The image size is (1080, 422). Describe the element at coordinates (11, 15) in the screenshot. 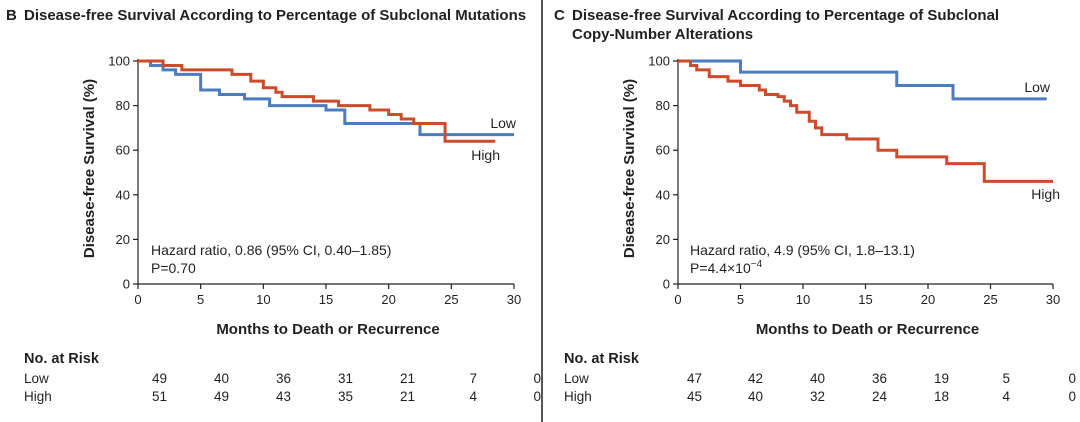

I see `panel-letter: B` at that location.